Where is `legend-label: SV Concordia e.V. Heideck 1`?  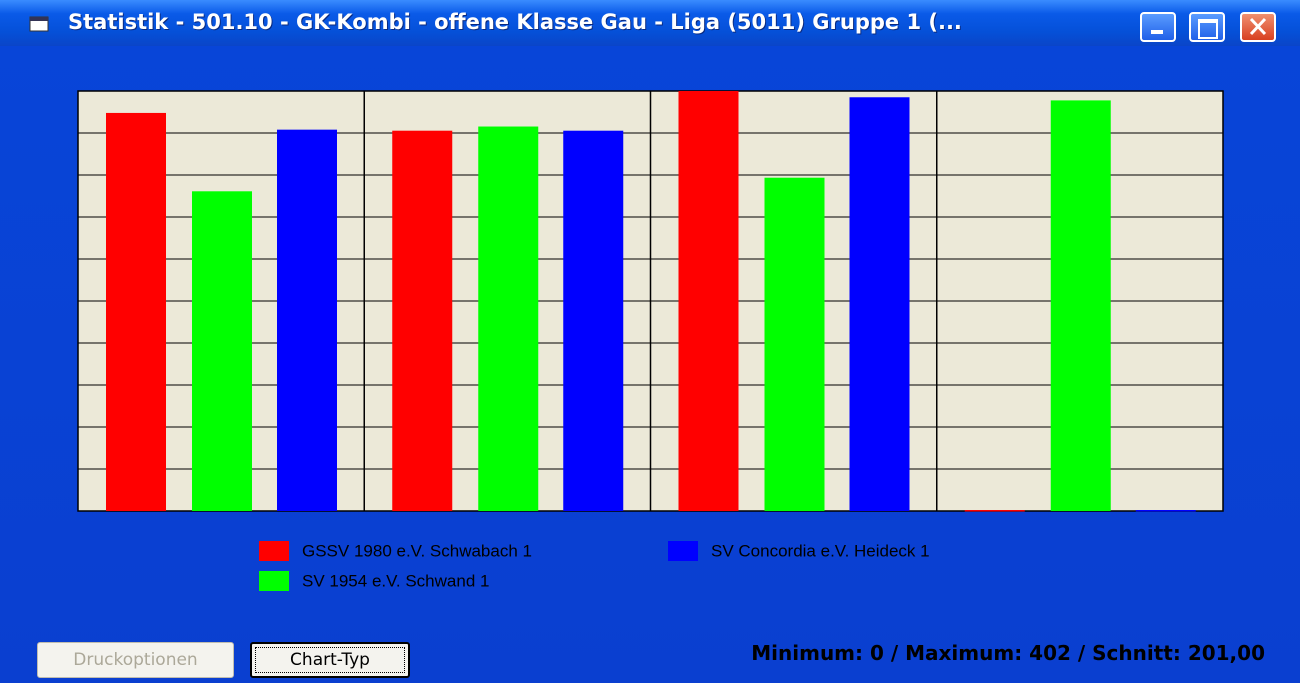
legend-label: SV Concordia e.V. Heideck 1 is located at coordinates (820, 550).